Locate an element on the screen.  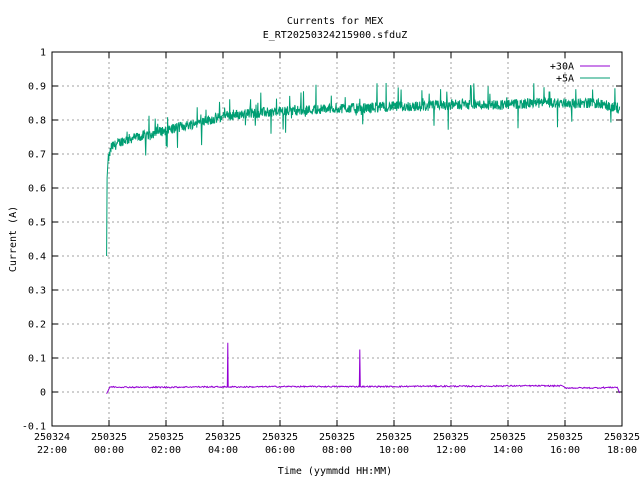
x-tick-time: 04:00 is located at coordinates (223, 450).